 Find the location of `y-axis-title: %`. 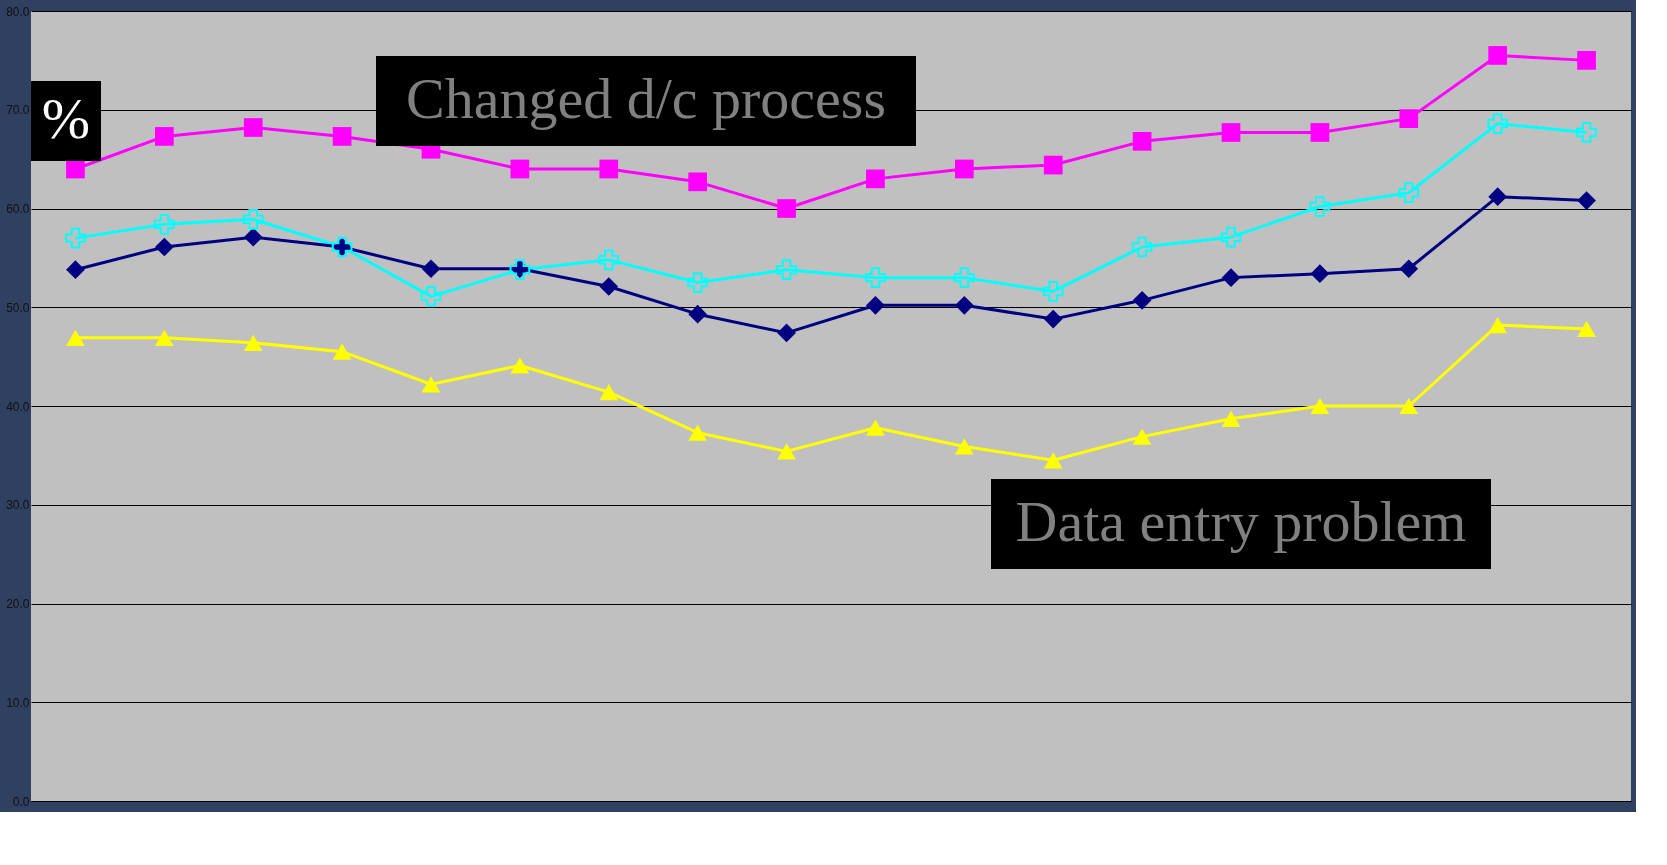

y-axis-title: % is located at coordinates (66, 118).